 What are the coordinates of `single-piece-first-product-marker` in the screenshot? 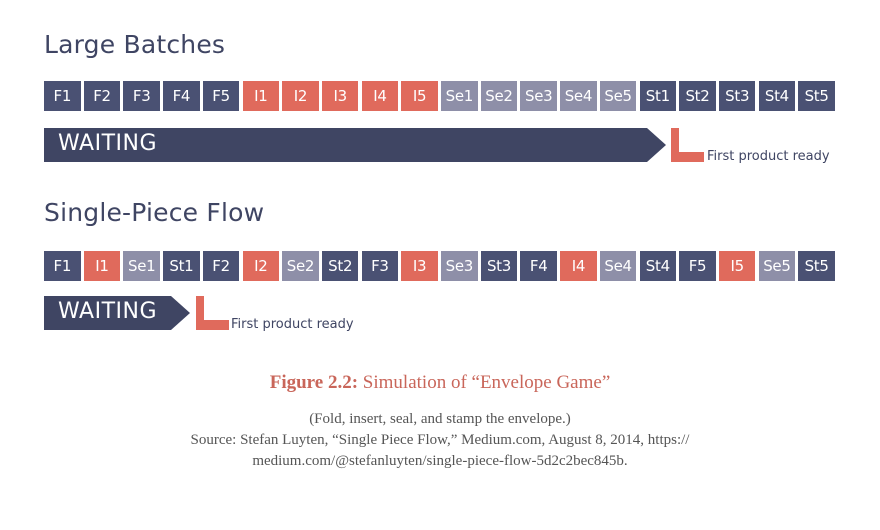 It's located at (212, 313).